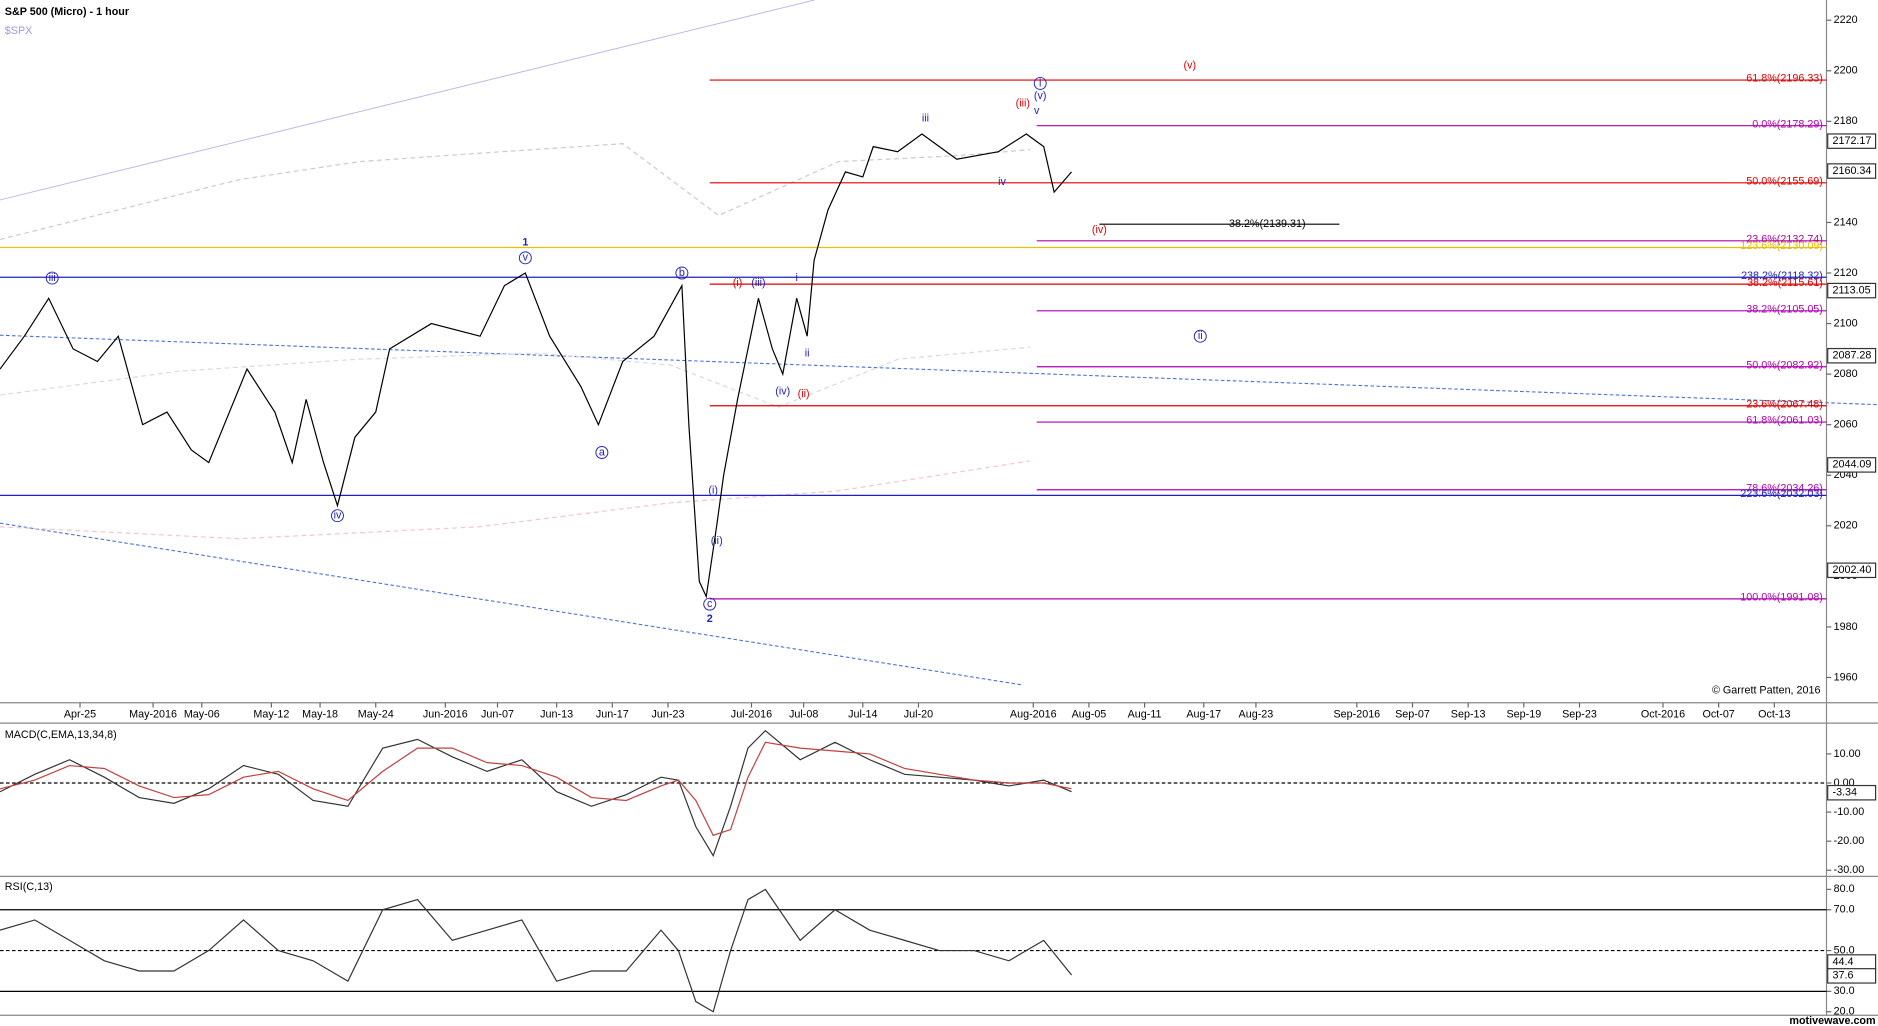  Describe the element at coordinates (497, 715) in the screenshot. I see `x-tick-label: Jun-07` at that location.